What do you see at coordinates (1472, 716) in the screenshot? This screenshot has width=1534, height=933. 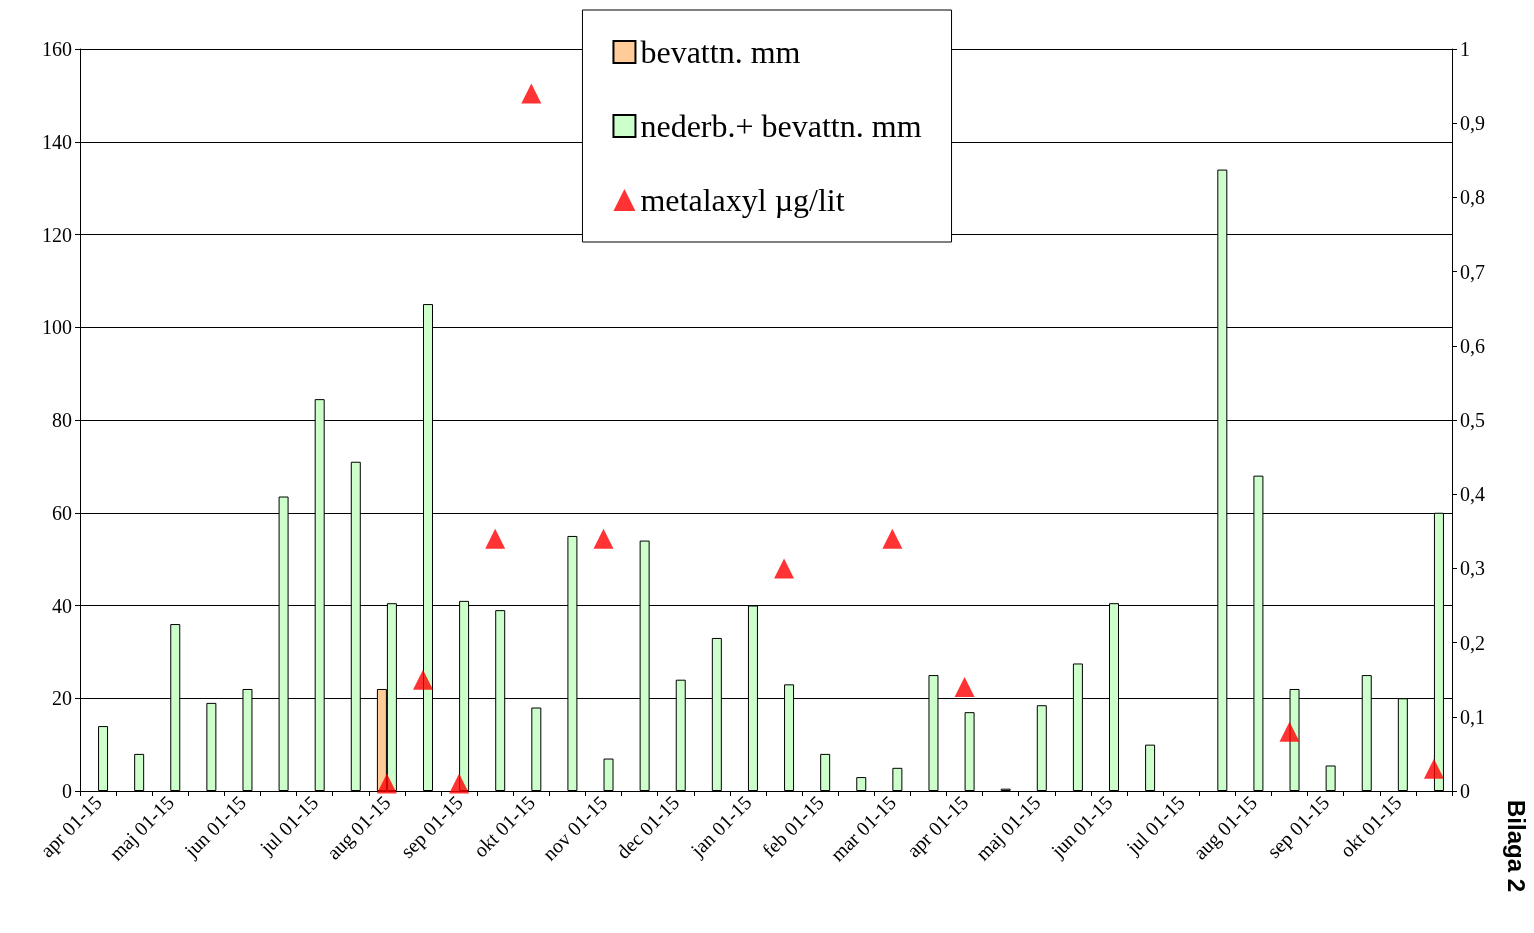 I see `y2-tick-label: 0,1` at bounding box center [1472, 716].